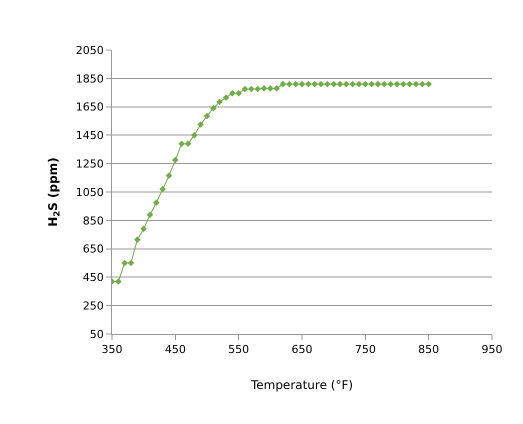 This screenshot has width=523, height=424. Describe the element at coordinates (97, 334) in the screenshot. I see `y-tick-label: 50` at that location.